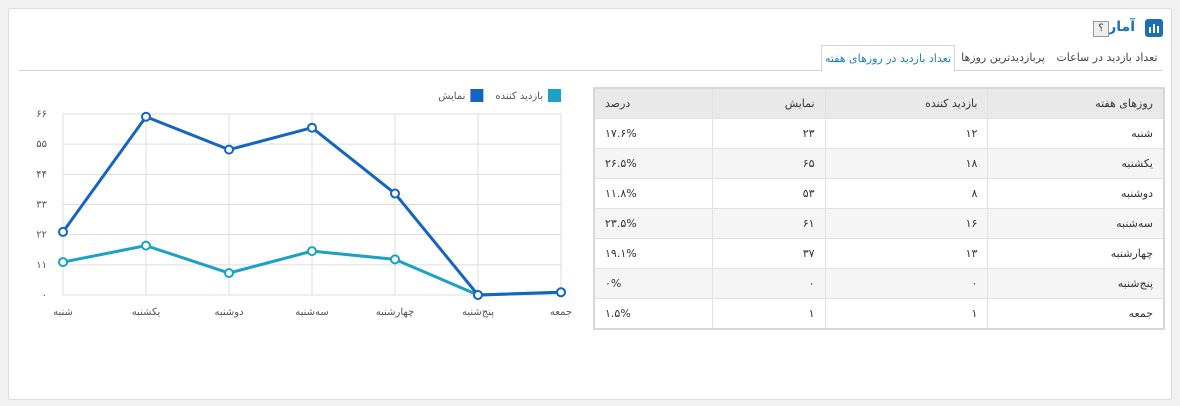 This screenshot has height=406, width=1180. I want to click on tab: پربازدیدترین روزها, so click(1003, 57).